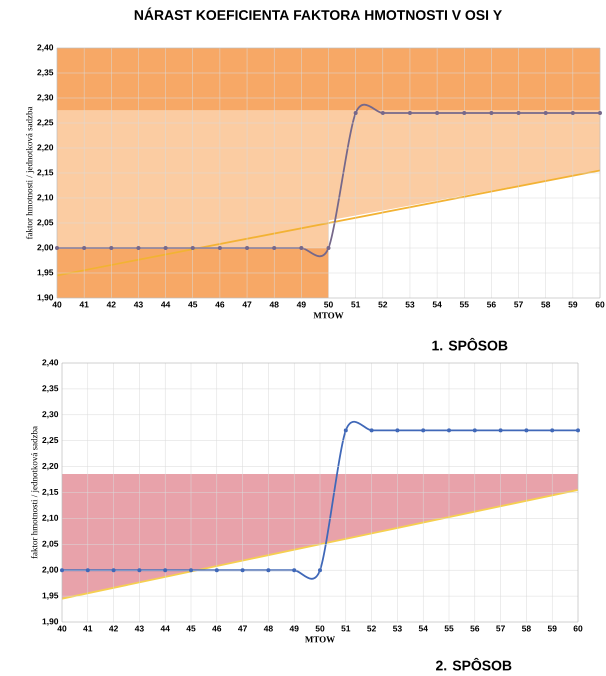 Image resolution: width=606 pixels, height=676 pixels. Describe the element at coordinates (470, 344) in the screenshot. I see `text: 1. SPÔSOB` at that location.